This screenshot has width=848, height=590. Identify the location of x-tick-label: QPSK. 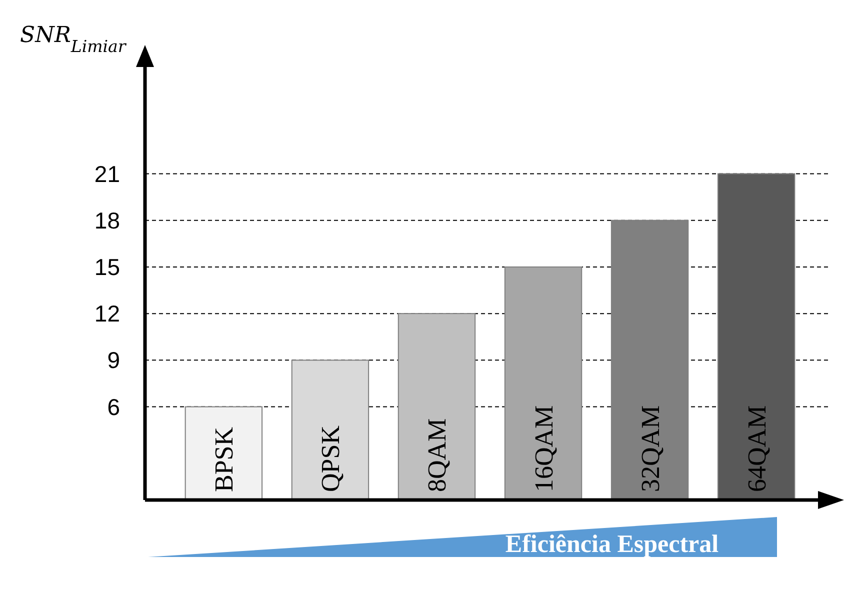
(331, 458).